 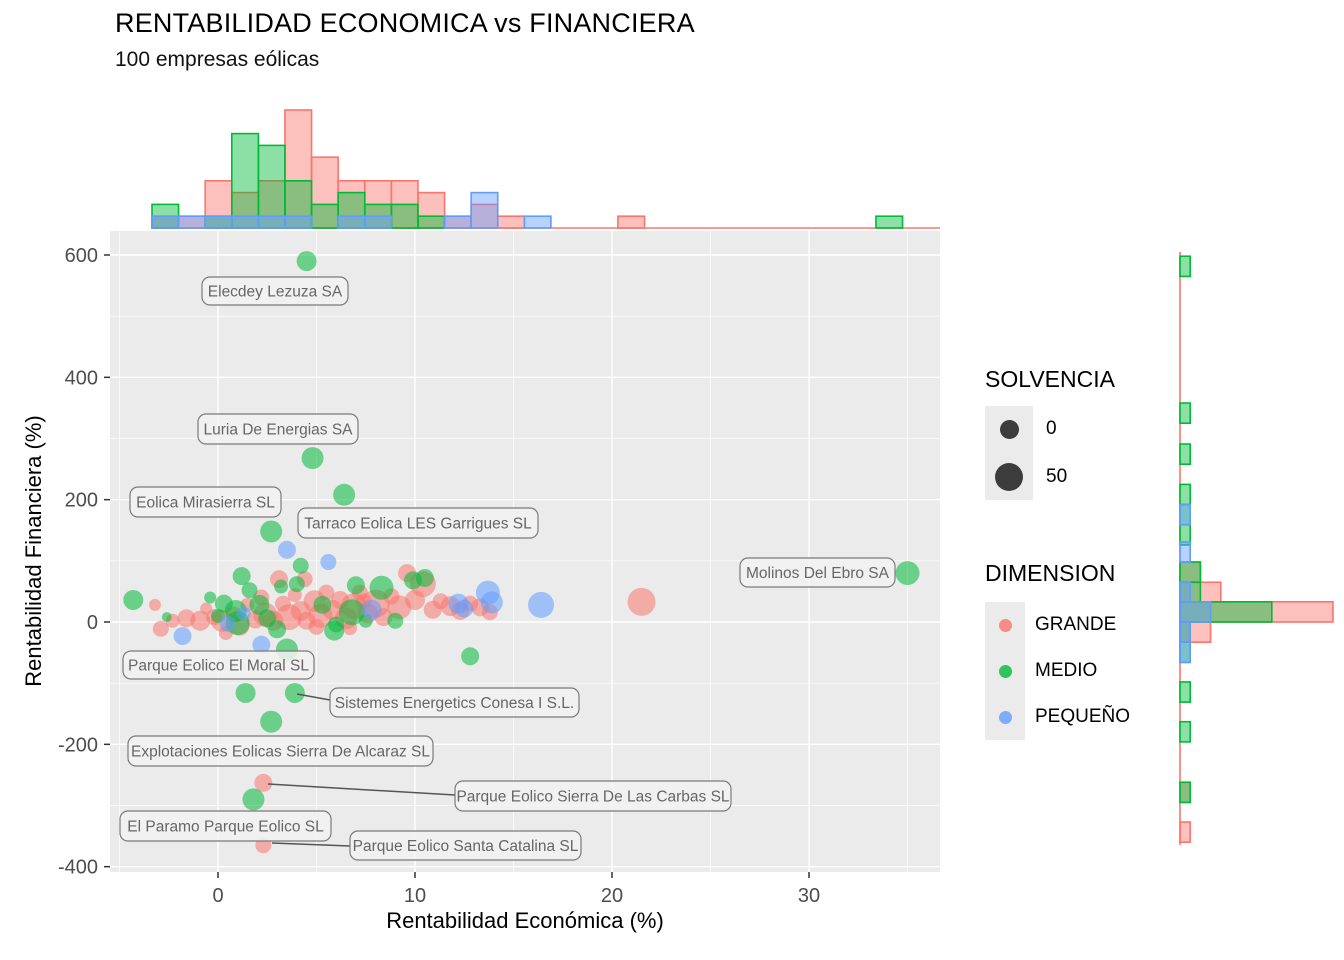 I want to click on x-tick-label: 0, so click(x=217, y=896).